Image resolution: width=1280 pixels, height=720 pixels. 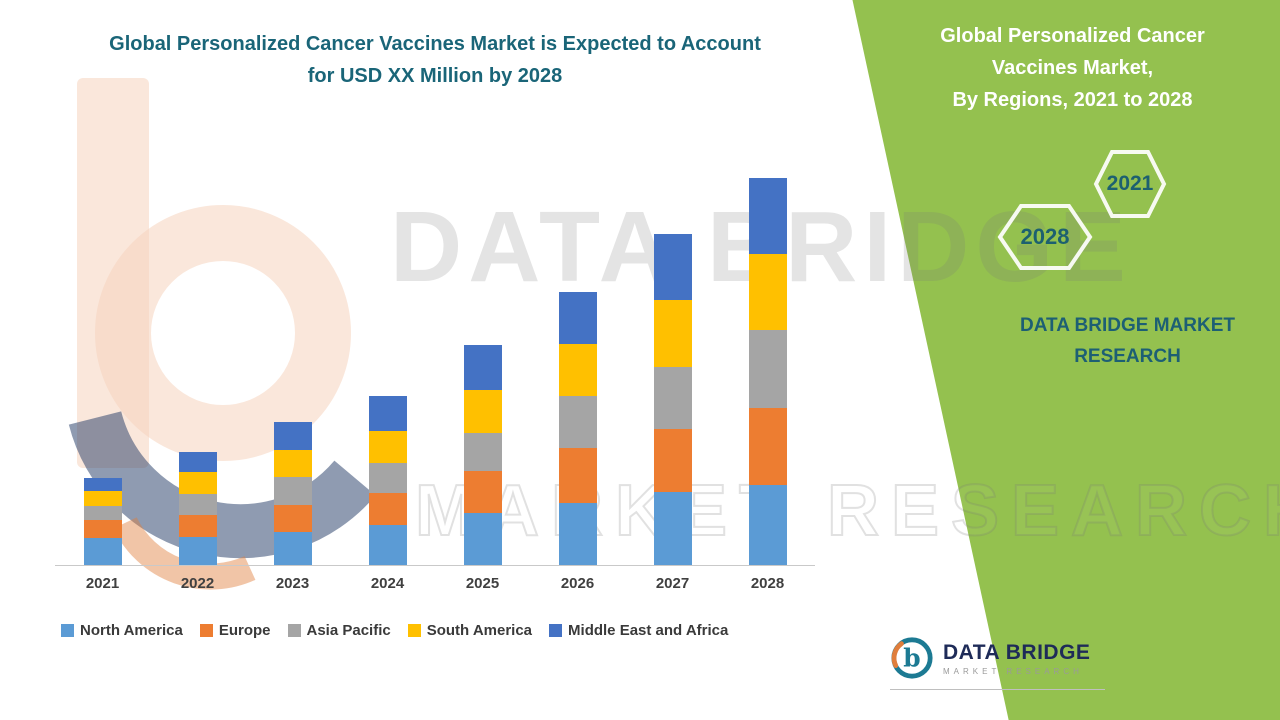 What do you see at coordinates (197, 583) in the screenshot?
I see `x-axis-label-2022: 2022` at bounding box center [197, 583].